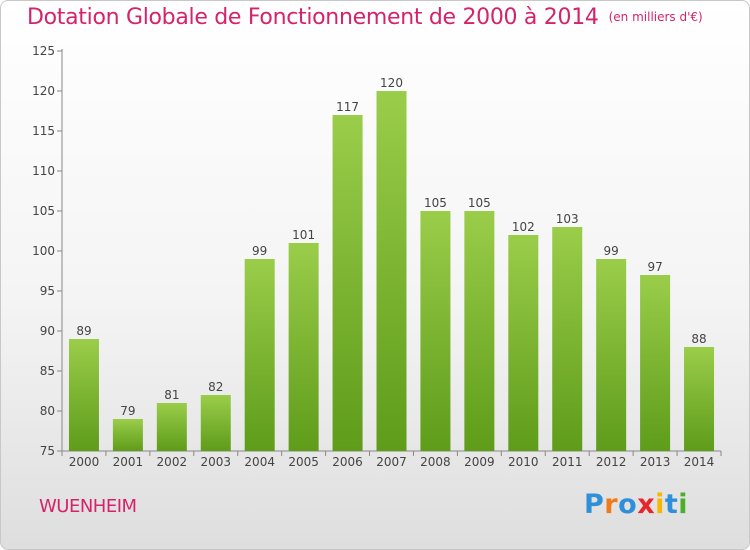  Describe the element at coordinates (128, 462) in the screenshot. I see `x-tick-label: 2001` at that location.